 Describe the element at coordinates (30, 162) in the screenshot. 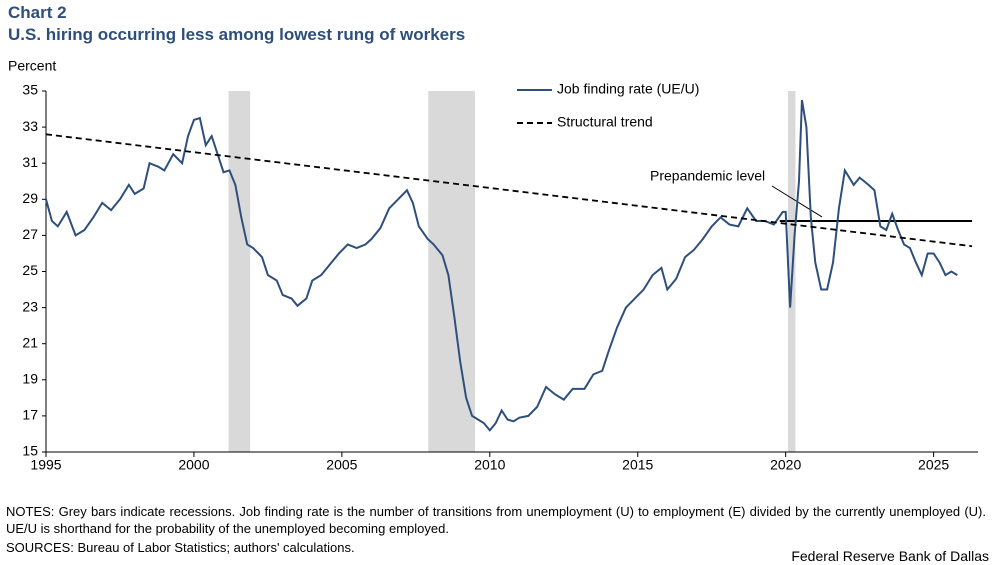

I see `y-tick-label: 31` at that location.